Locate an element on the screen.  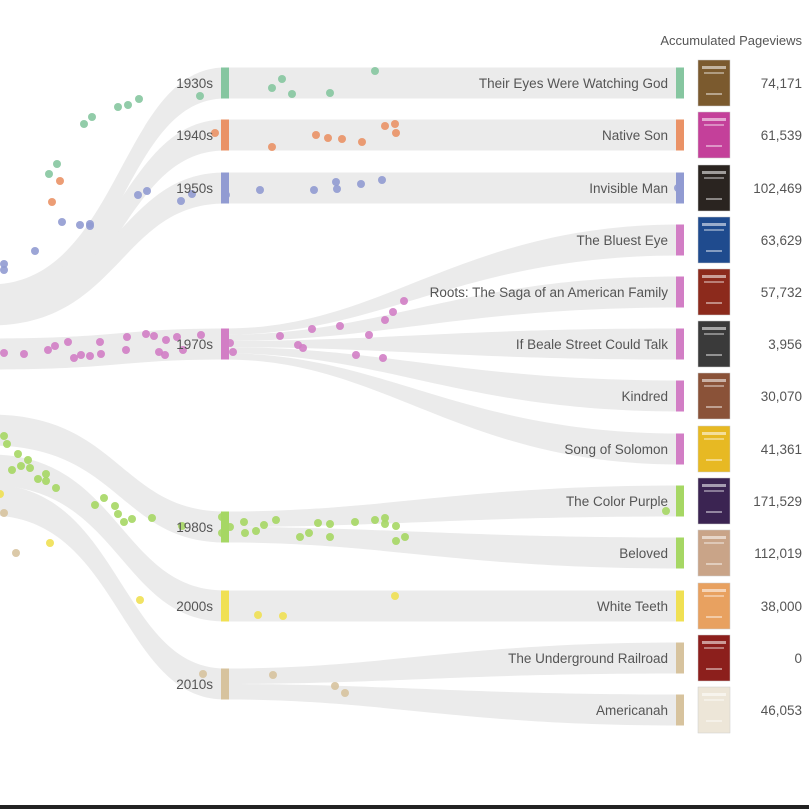
book-title-the-underground-railroad: The Underground Railroad is located at coordinates (588, 658).